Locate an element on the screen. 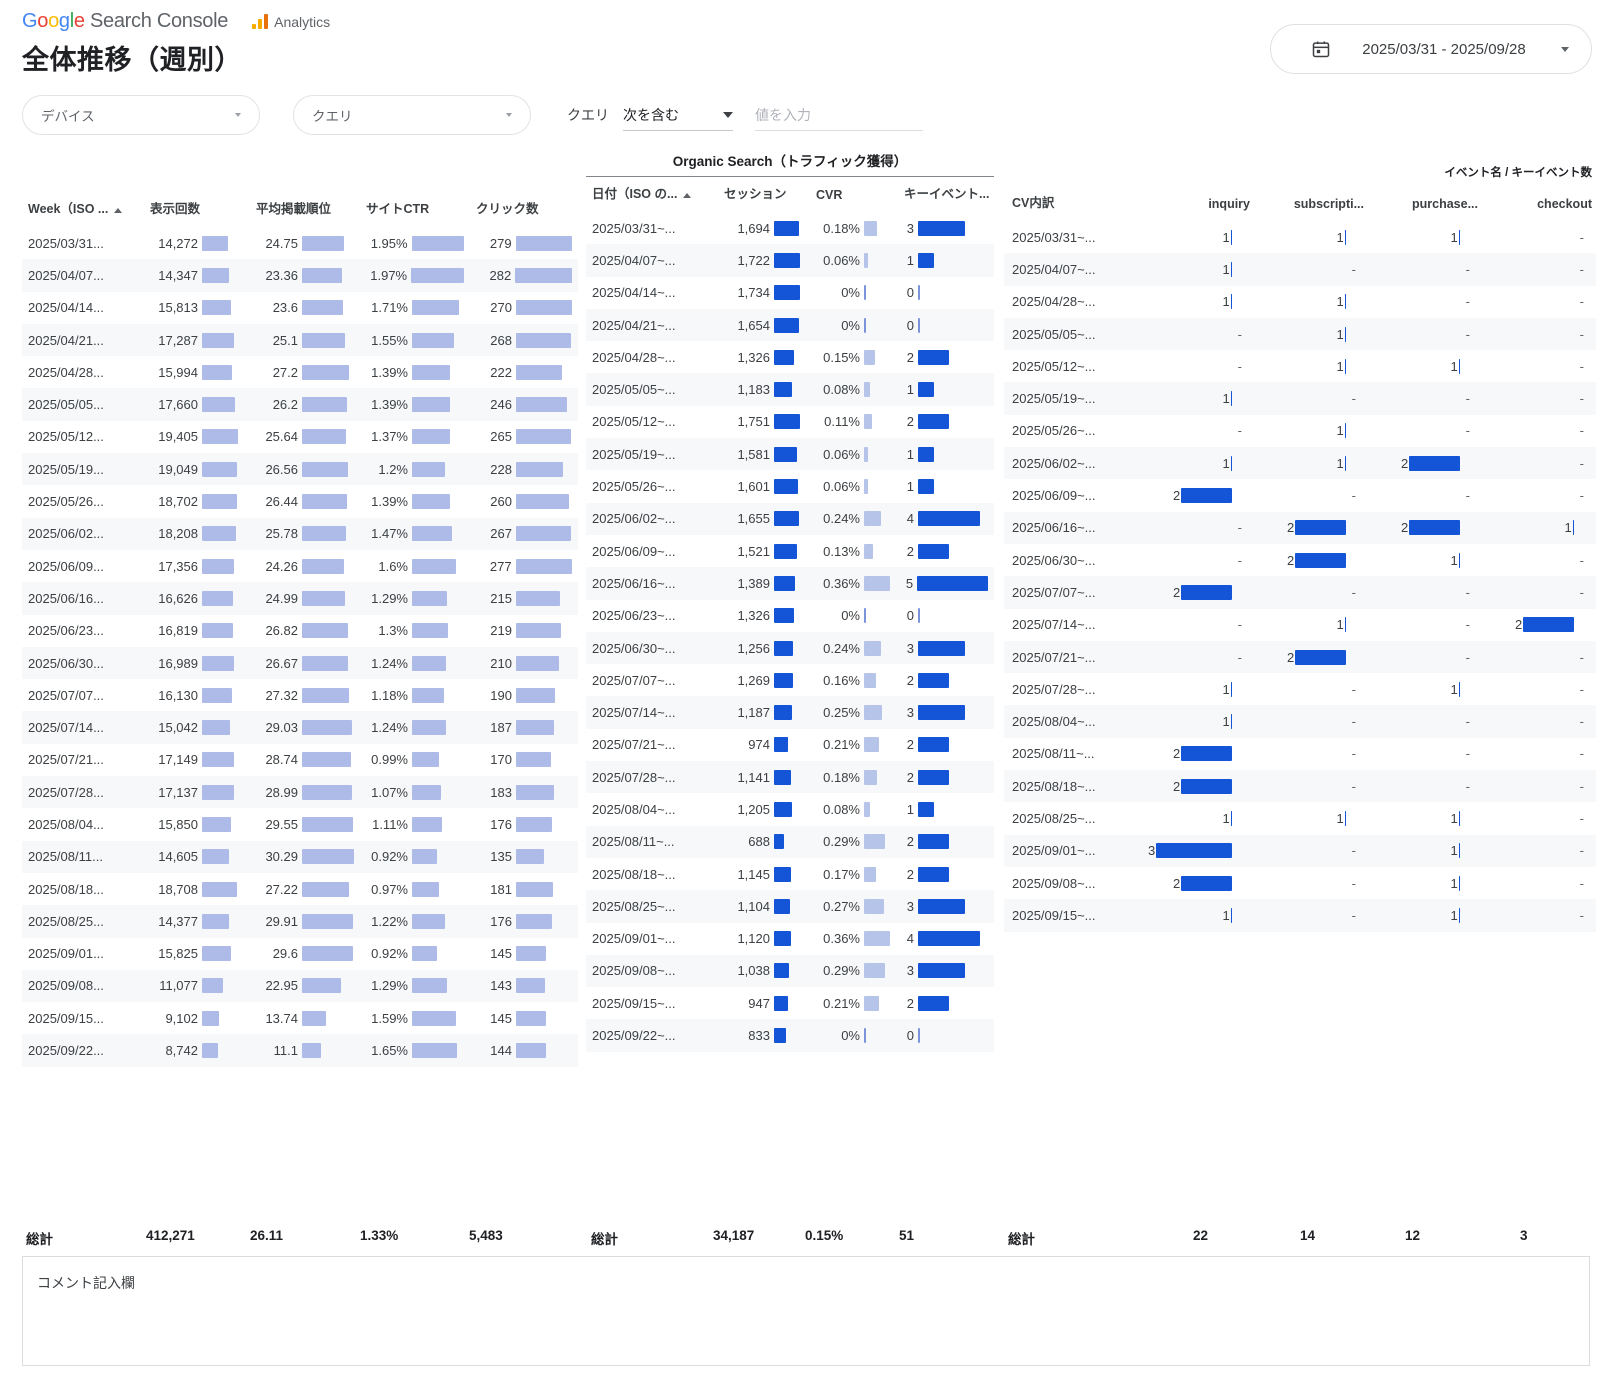 This screenshot has width=1612, height=1397. table-row: 2025/08/11~... 688 0.29% 2 is located at coordinates (790, 841).